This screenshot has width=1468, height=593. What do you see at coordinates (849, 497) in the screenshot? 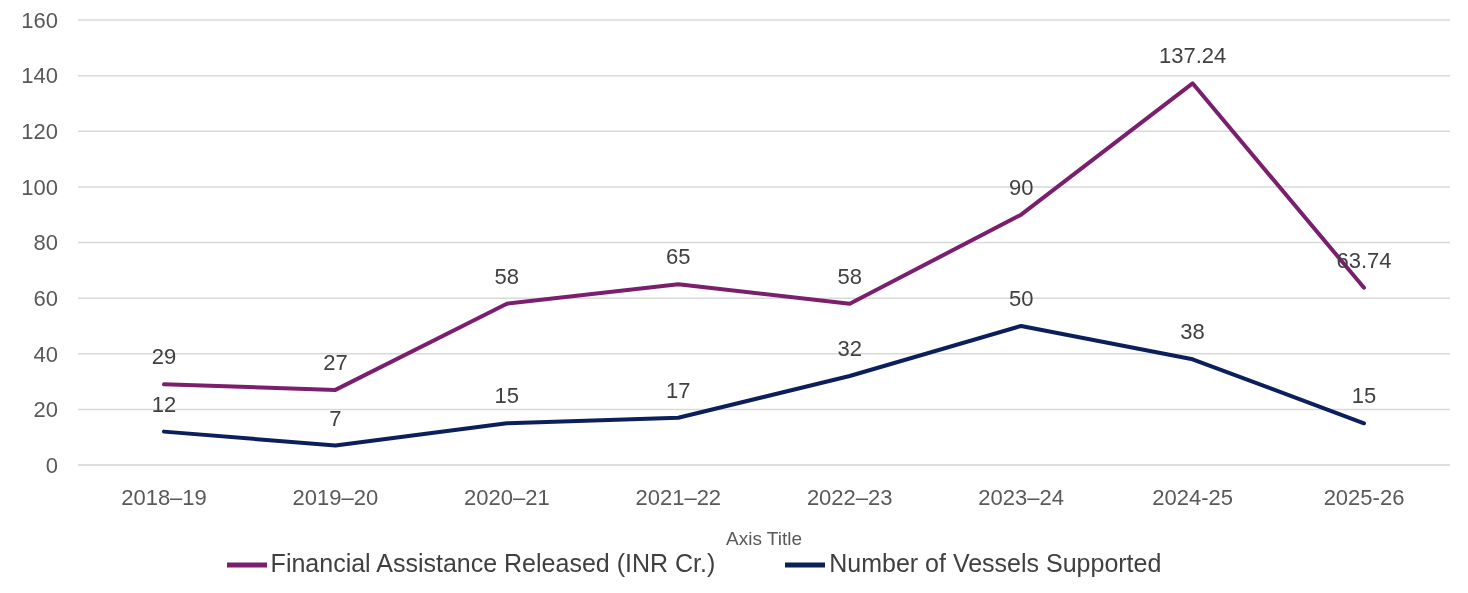
I see `x-tick-label: 2022–23` at bounding box center [849, 497].